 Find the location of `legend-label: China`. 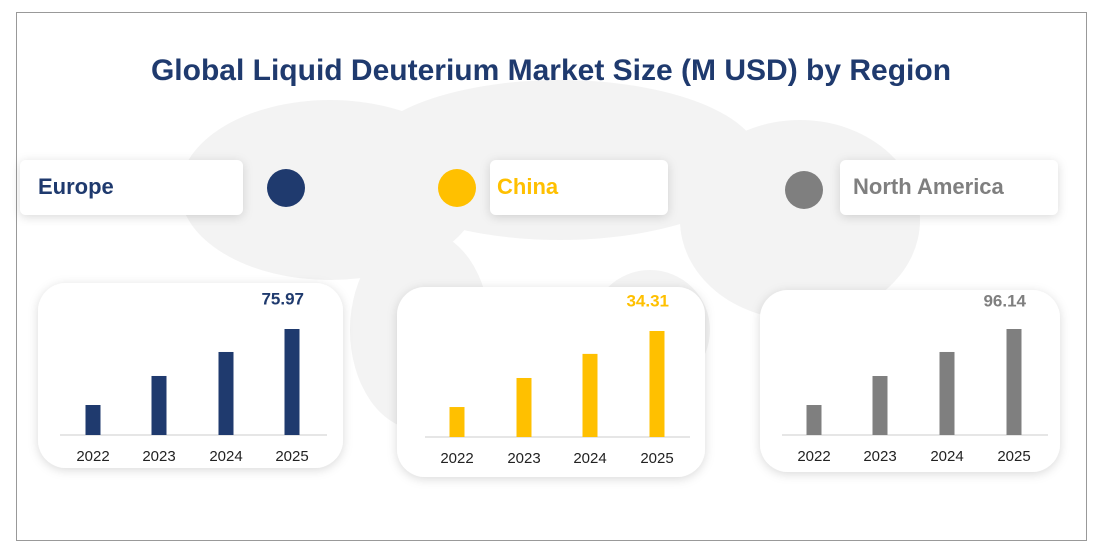

legend-label: China is located at coordinates (528, 186).